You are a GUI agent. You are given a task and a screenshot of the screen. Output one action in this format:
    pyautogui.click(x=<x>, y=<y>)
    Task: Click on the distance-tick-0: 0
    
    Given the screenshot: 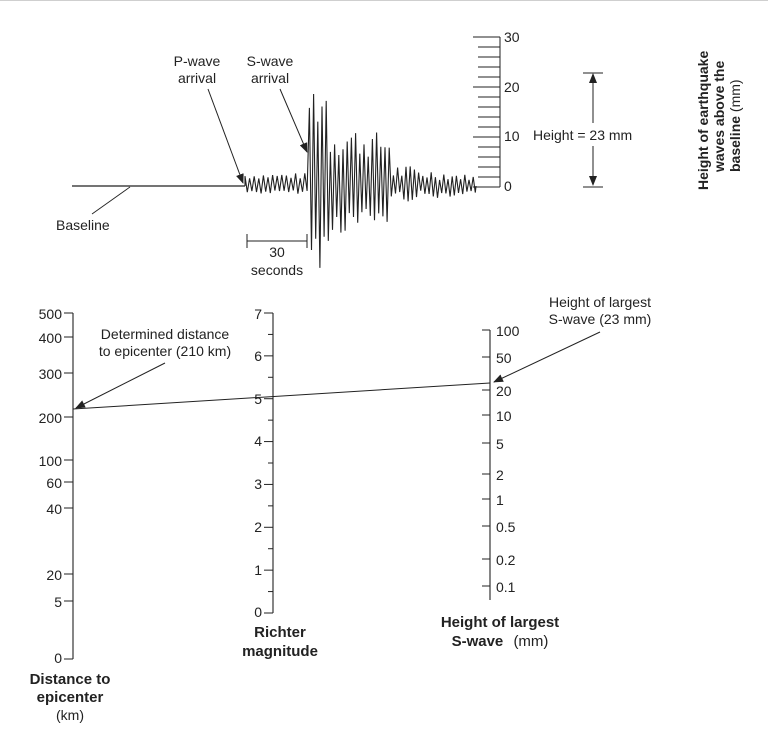 What is the action you would take?
    pyautogui.click(x=58, y=658)
    